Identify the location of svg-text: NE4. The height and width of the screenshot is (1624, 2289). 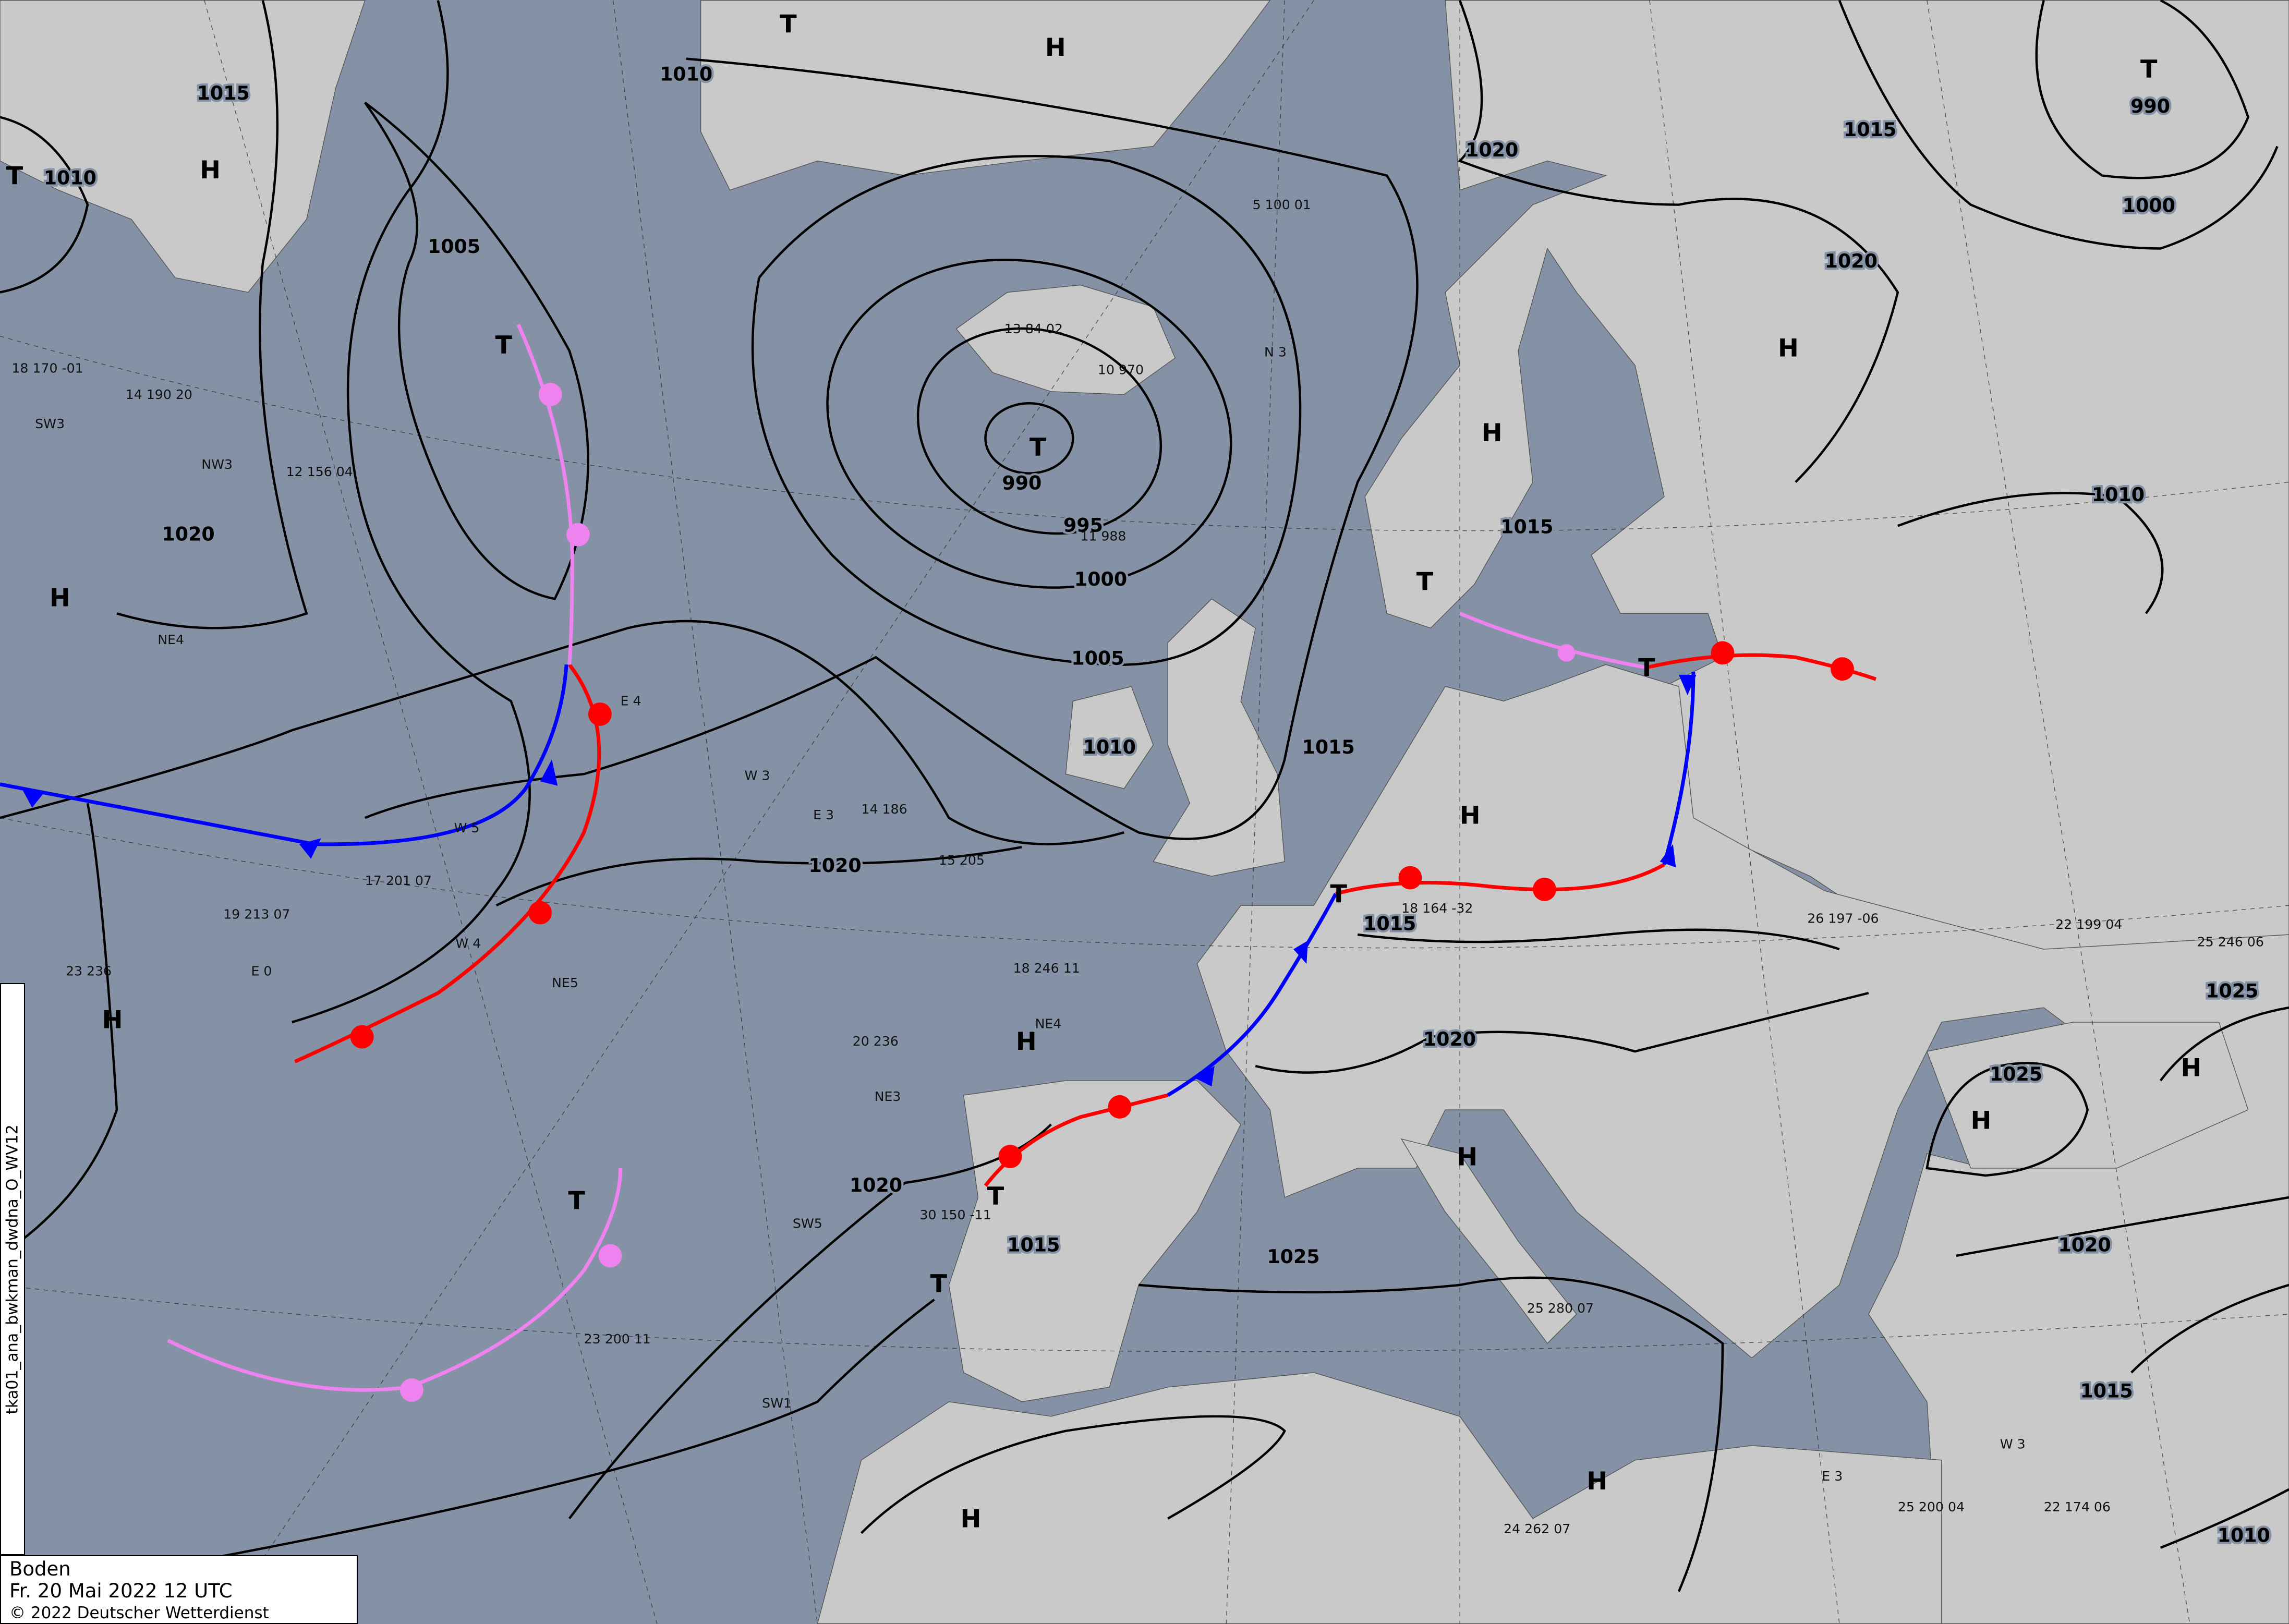
(171, 639).